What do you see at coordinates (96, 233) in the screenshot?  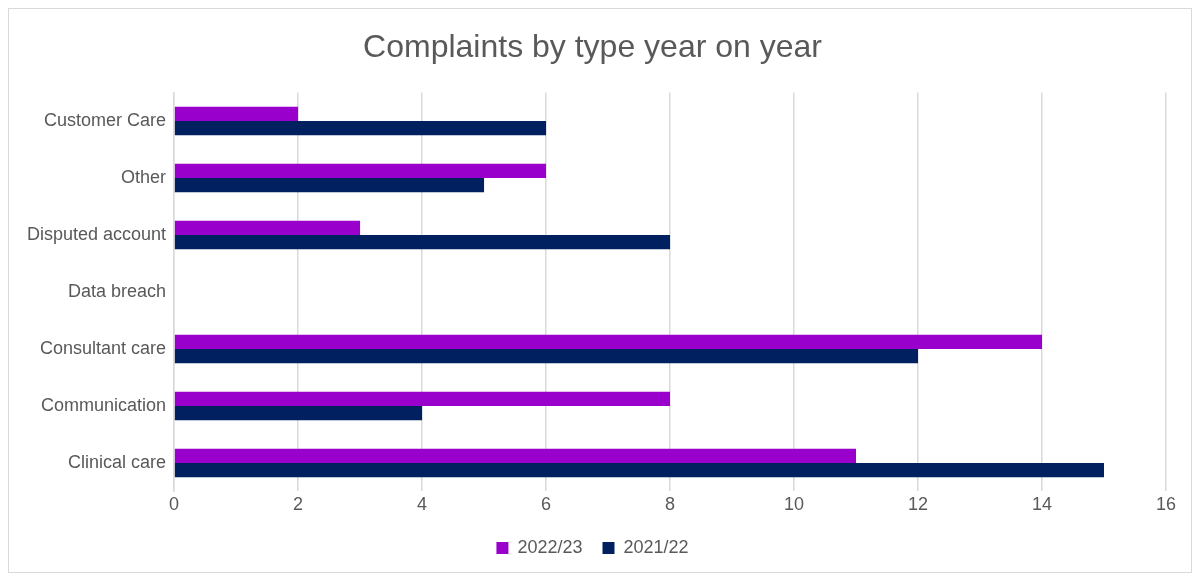 I see `y-tick-label: Disputed account` at bounding box center [96, 233].